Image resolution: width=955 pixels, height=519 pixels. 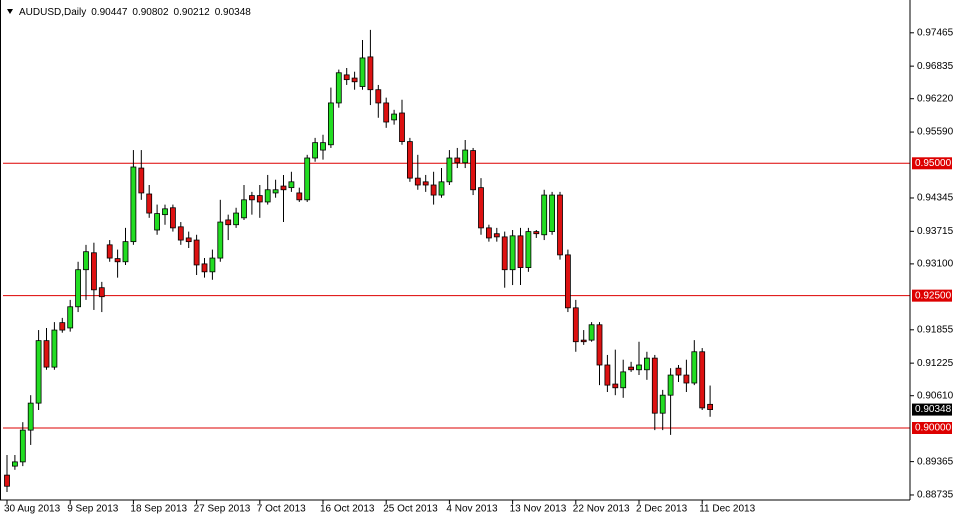 I want to click on y-tick-label: 0.91855, so click(x=935, y=329).